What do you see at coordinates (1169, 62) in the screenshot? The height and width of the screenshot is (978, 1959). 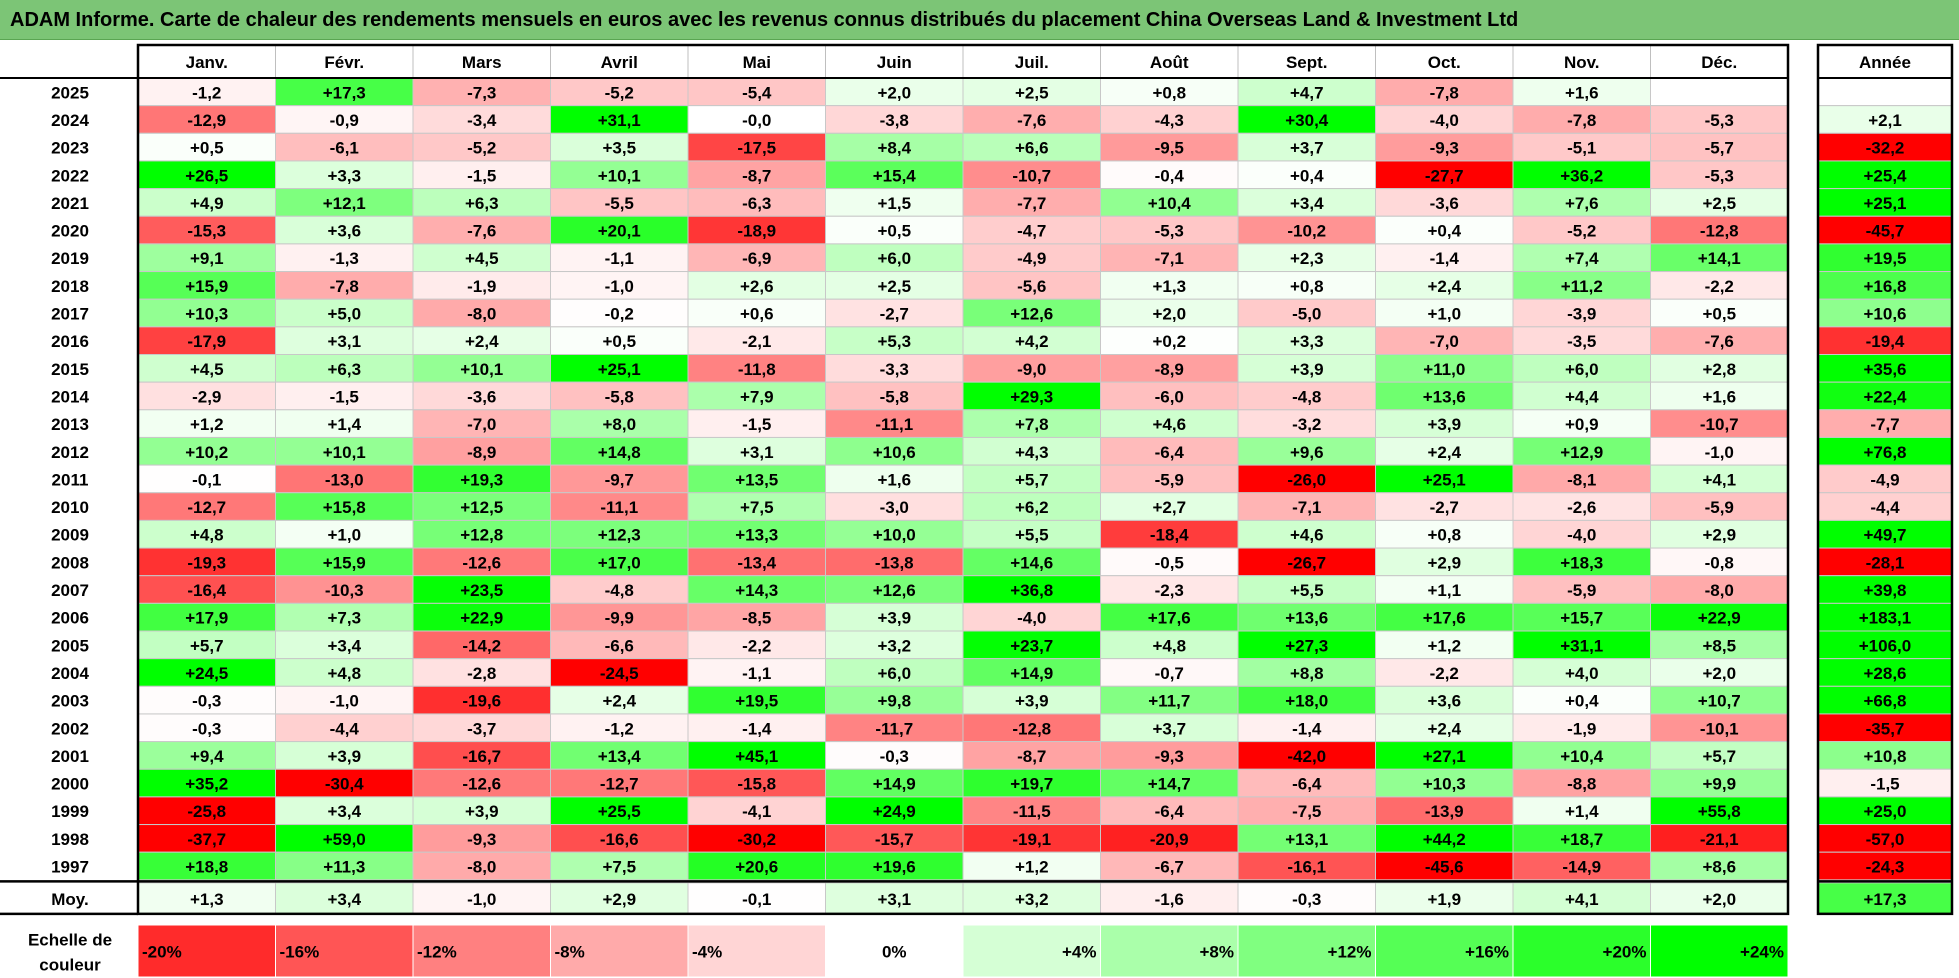 I see `month-header-7: Août` at bounding box center [1169, 62].